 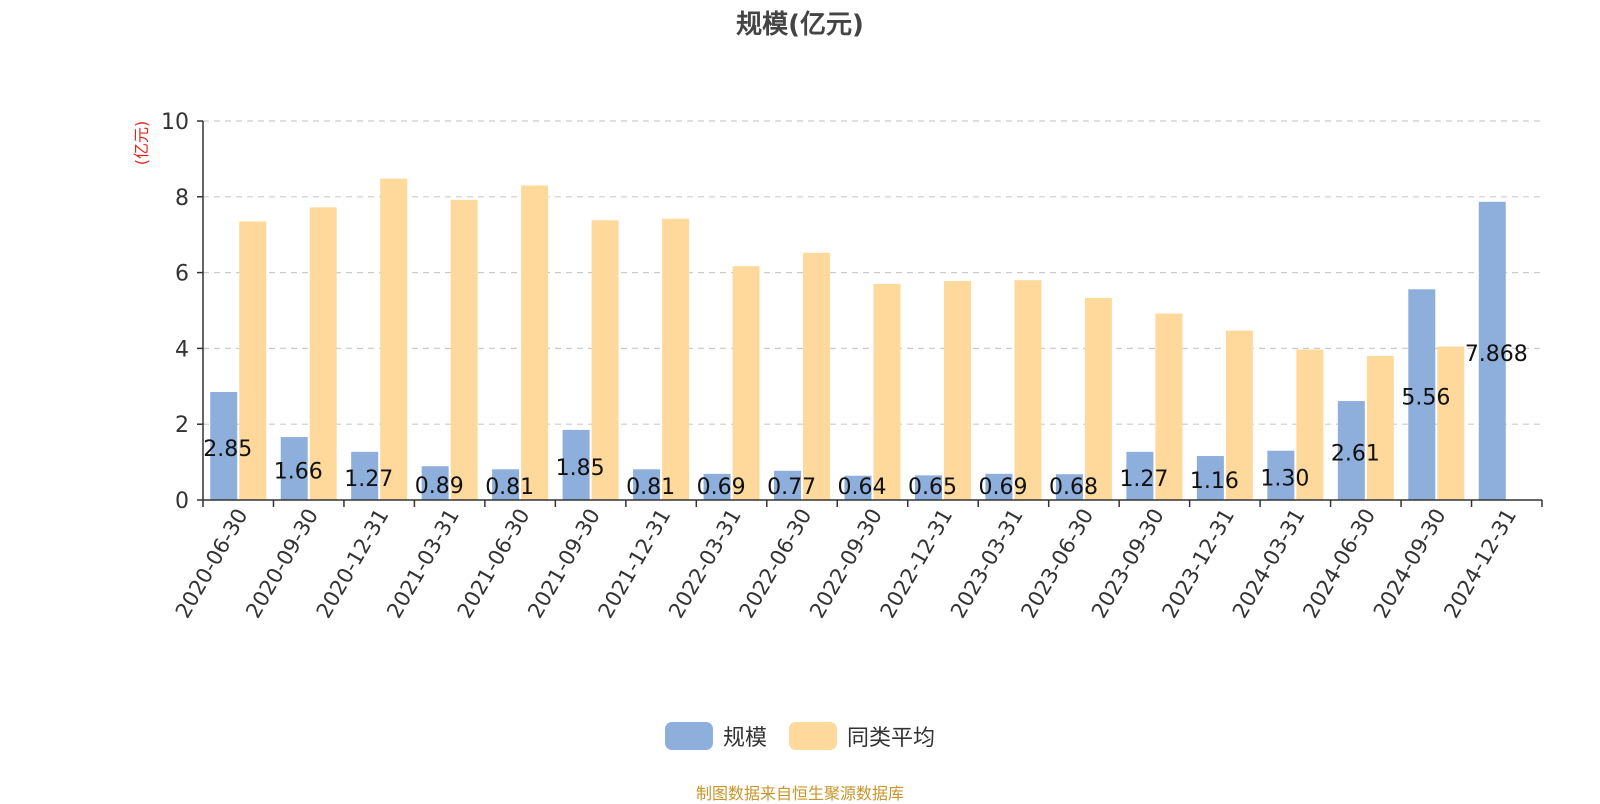 What do you see at coordinates (715, 736) in the screenshot?
I see `legend-item-scale: 规模` at bounding box center [715, 736].